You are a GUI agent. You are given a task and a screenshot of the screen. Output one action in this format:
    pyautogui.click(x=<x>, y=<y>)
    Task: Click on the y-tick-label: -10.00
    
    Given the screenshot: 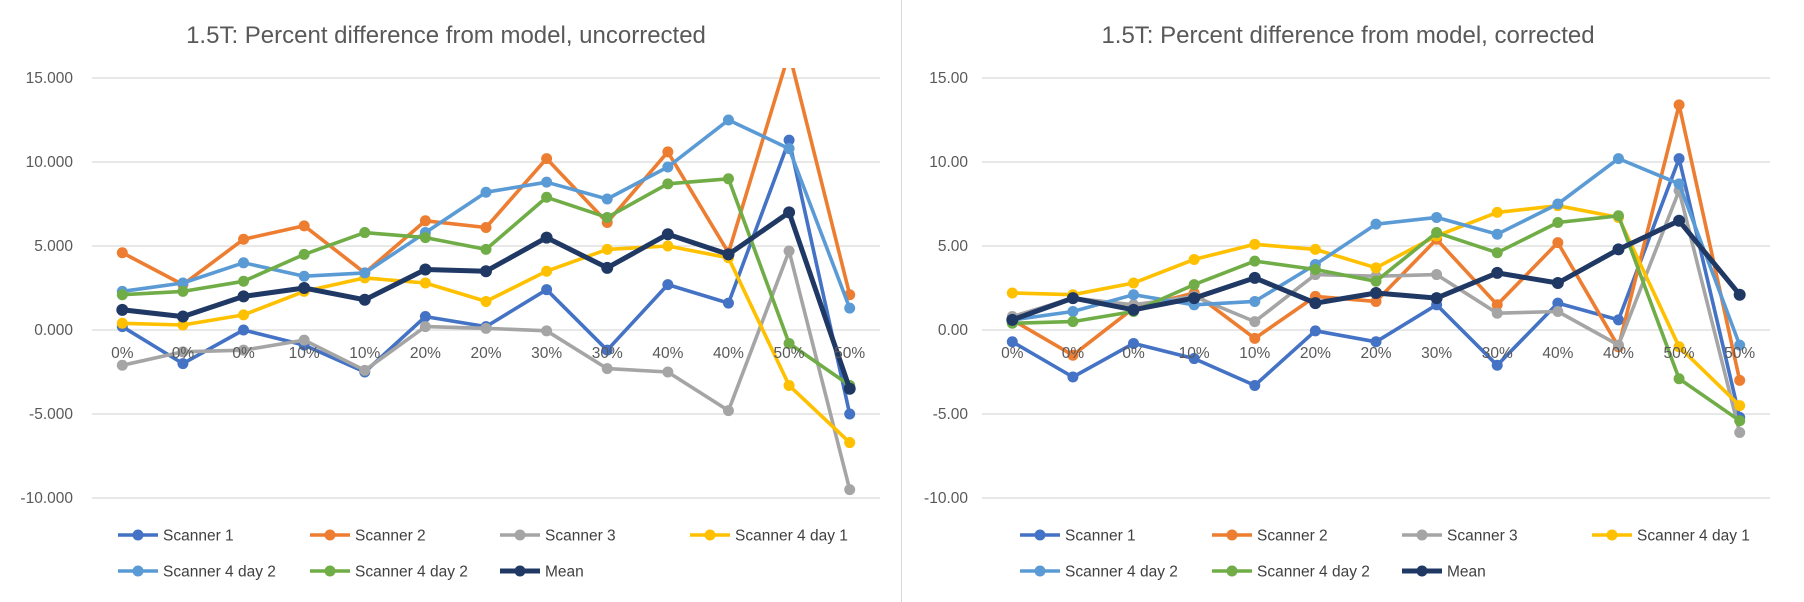 What is the action you would take?
    pyautogui.click(x=946, y=498)
    